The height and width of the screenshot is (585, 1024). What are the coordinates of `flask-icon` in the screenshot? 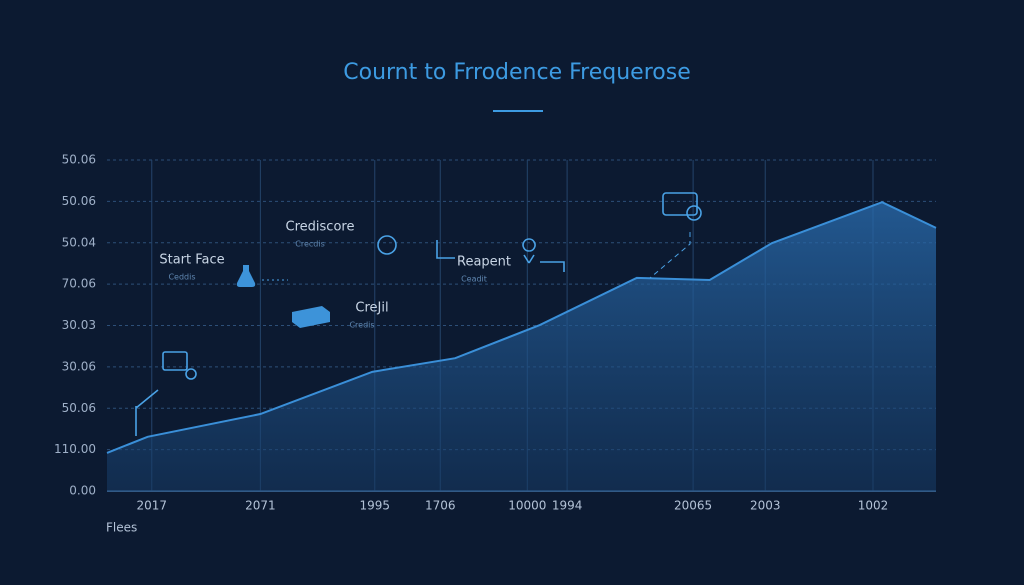 It's located at (246, 276).